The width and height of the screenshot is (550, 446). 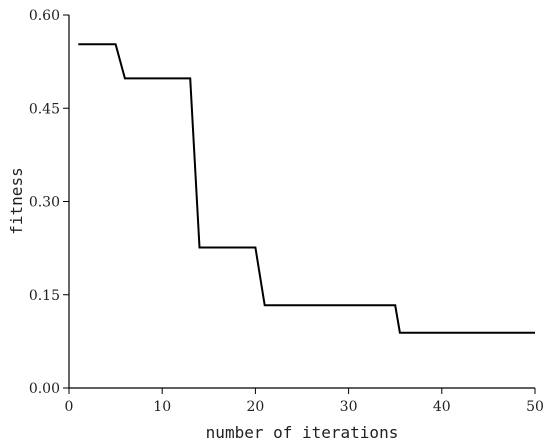 What do you see at coordinates (442, 407) in the screenshot?
I see `x-tick-label: 40` at bounding box center [442, 407].